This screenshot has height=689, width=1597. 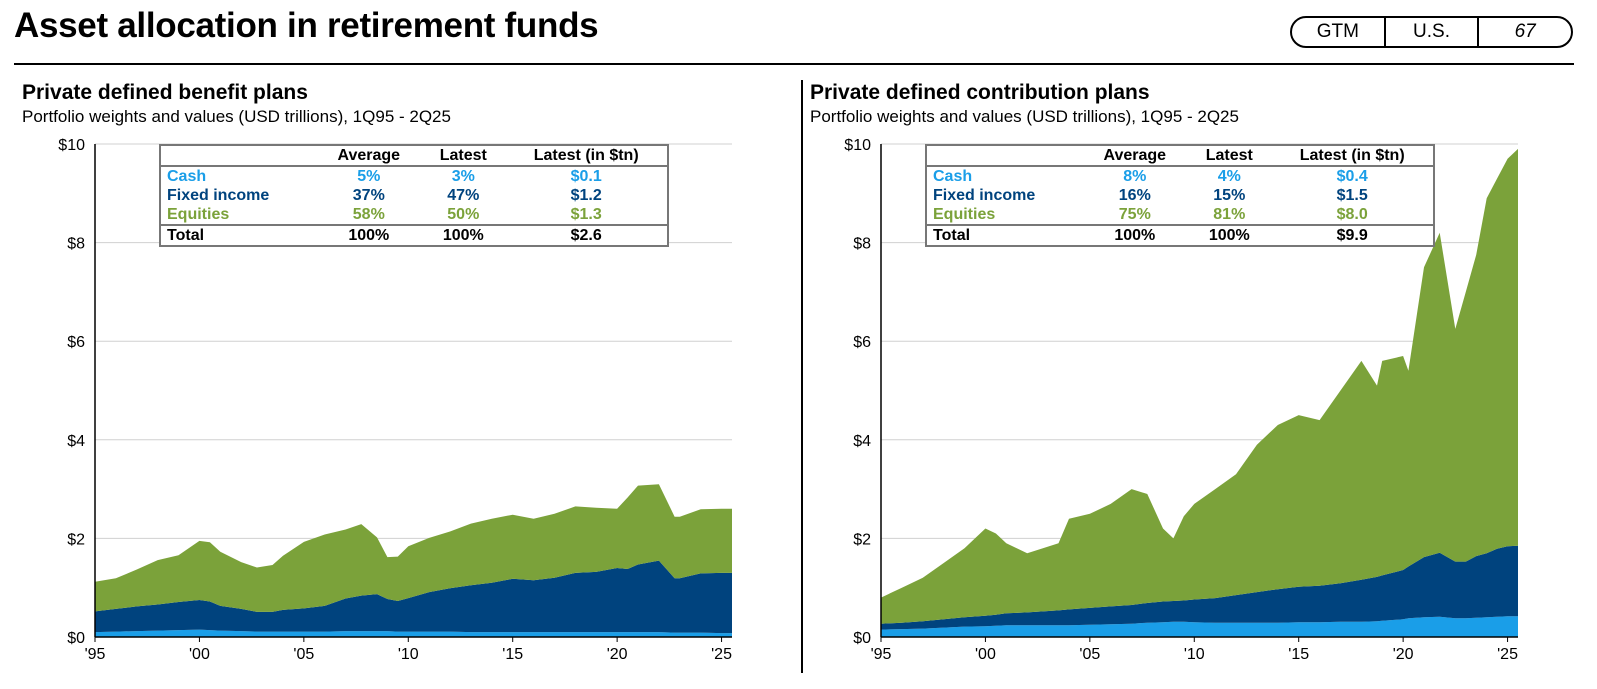 What do you see at coordinates (586, 235) in the screenshot?
I see `row-value: $2.6` at bounding box center [586, 235].